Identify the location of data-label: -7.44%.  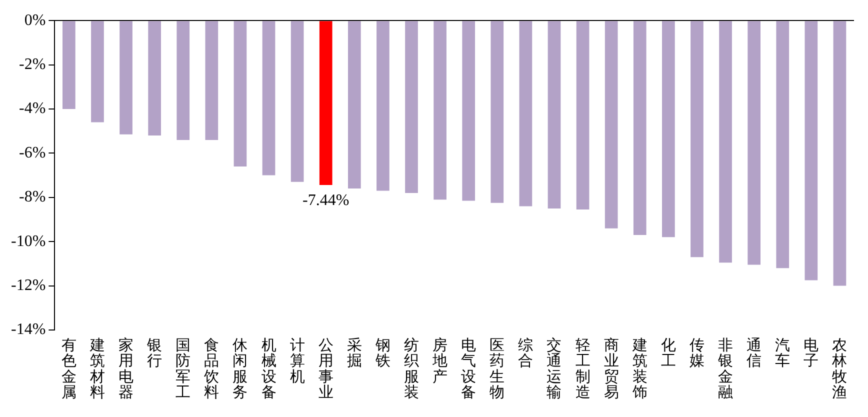
(326, 201).